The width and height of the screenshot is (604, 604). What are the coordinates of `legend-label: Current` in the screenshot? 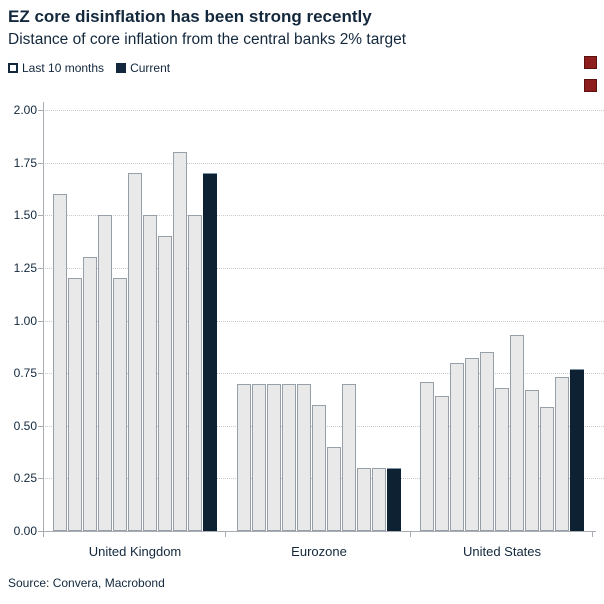 It's located at (150, 68).